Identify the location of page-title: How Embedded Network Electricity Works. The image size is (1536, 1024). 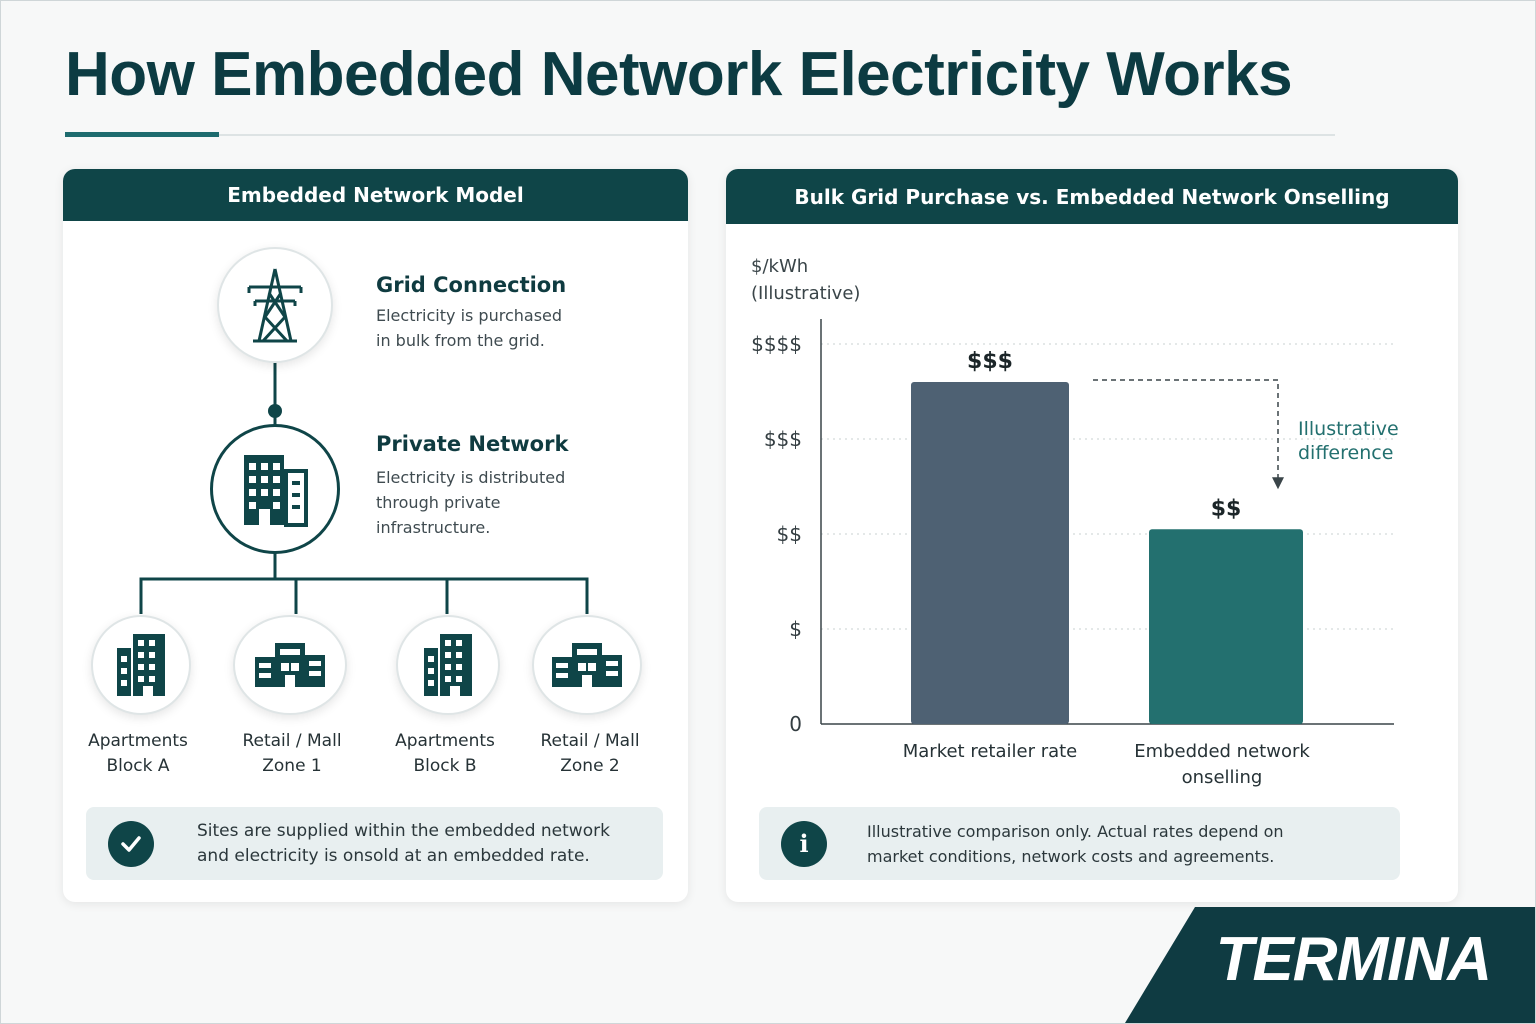
(679, 74).